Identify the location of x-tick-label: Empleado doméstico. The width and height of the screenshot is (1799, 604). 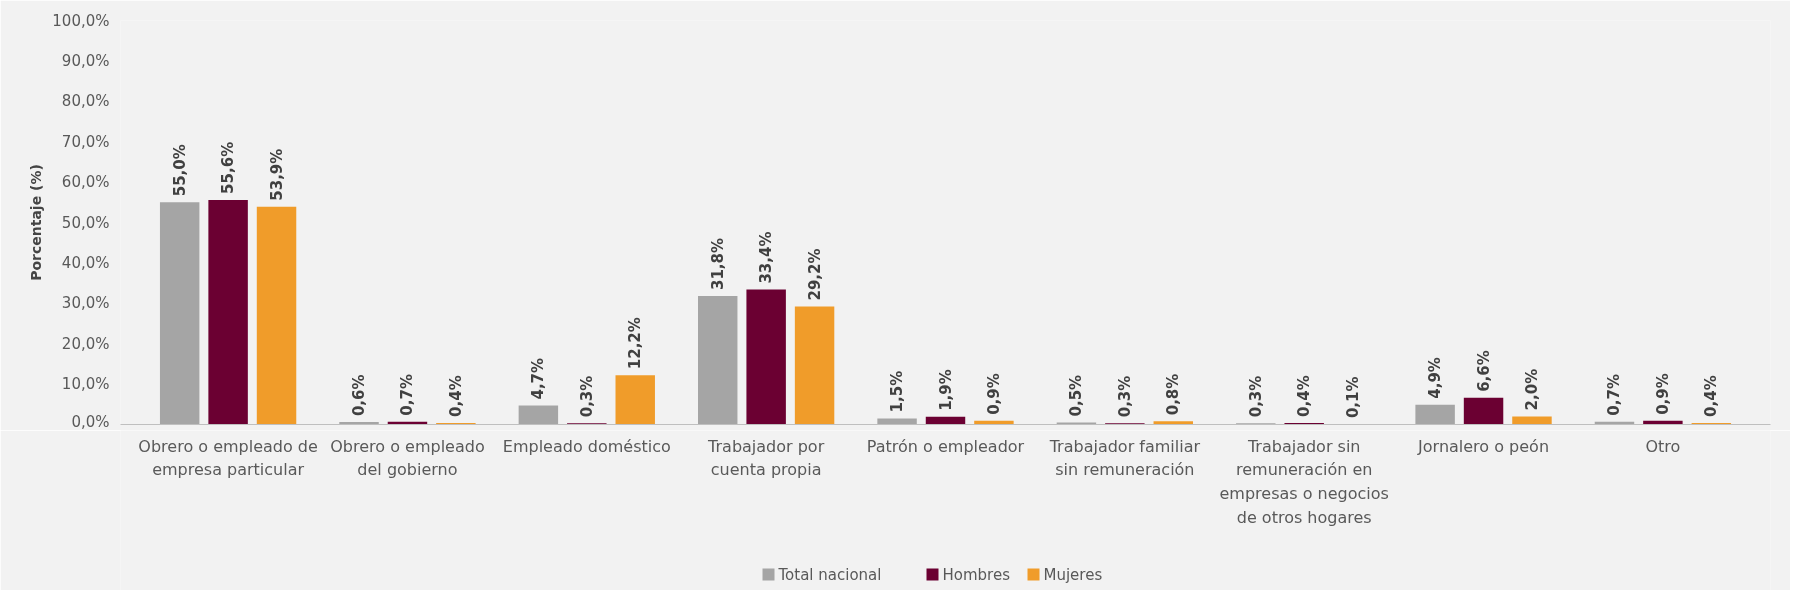
(586, 446).